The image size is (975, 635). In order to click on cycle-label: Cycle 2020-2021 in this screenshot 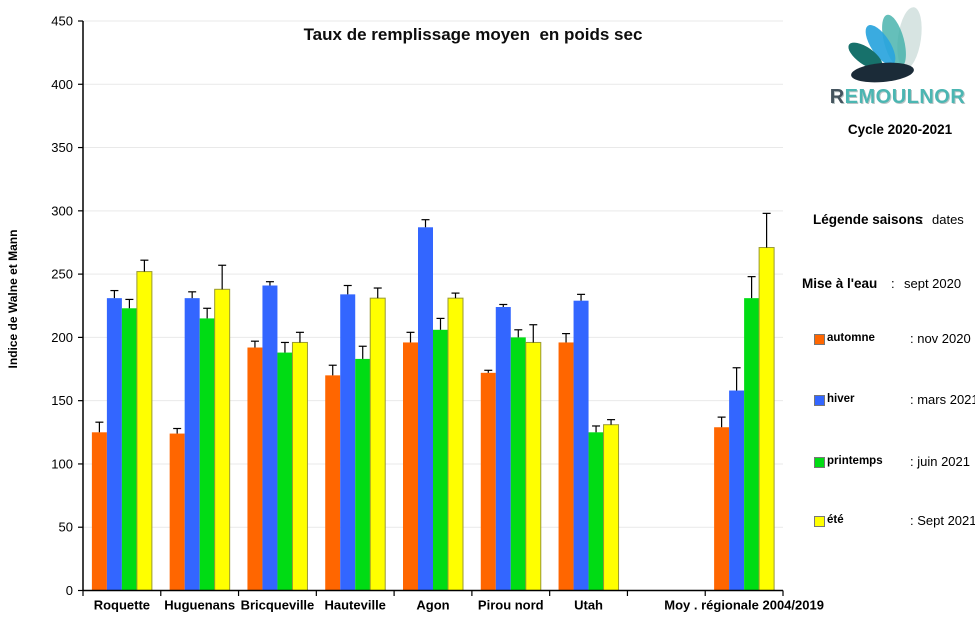, I will do `click(900, 129)`.